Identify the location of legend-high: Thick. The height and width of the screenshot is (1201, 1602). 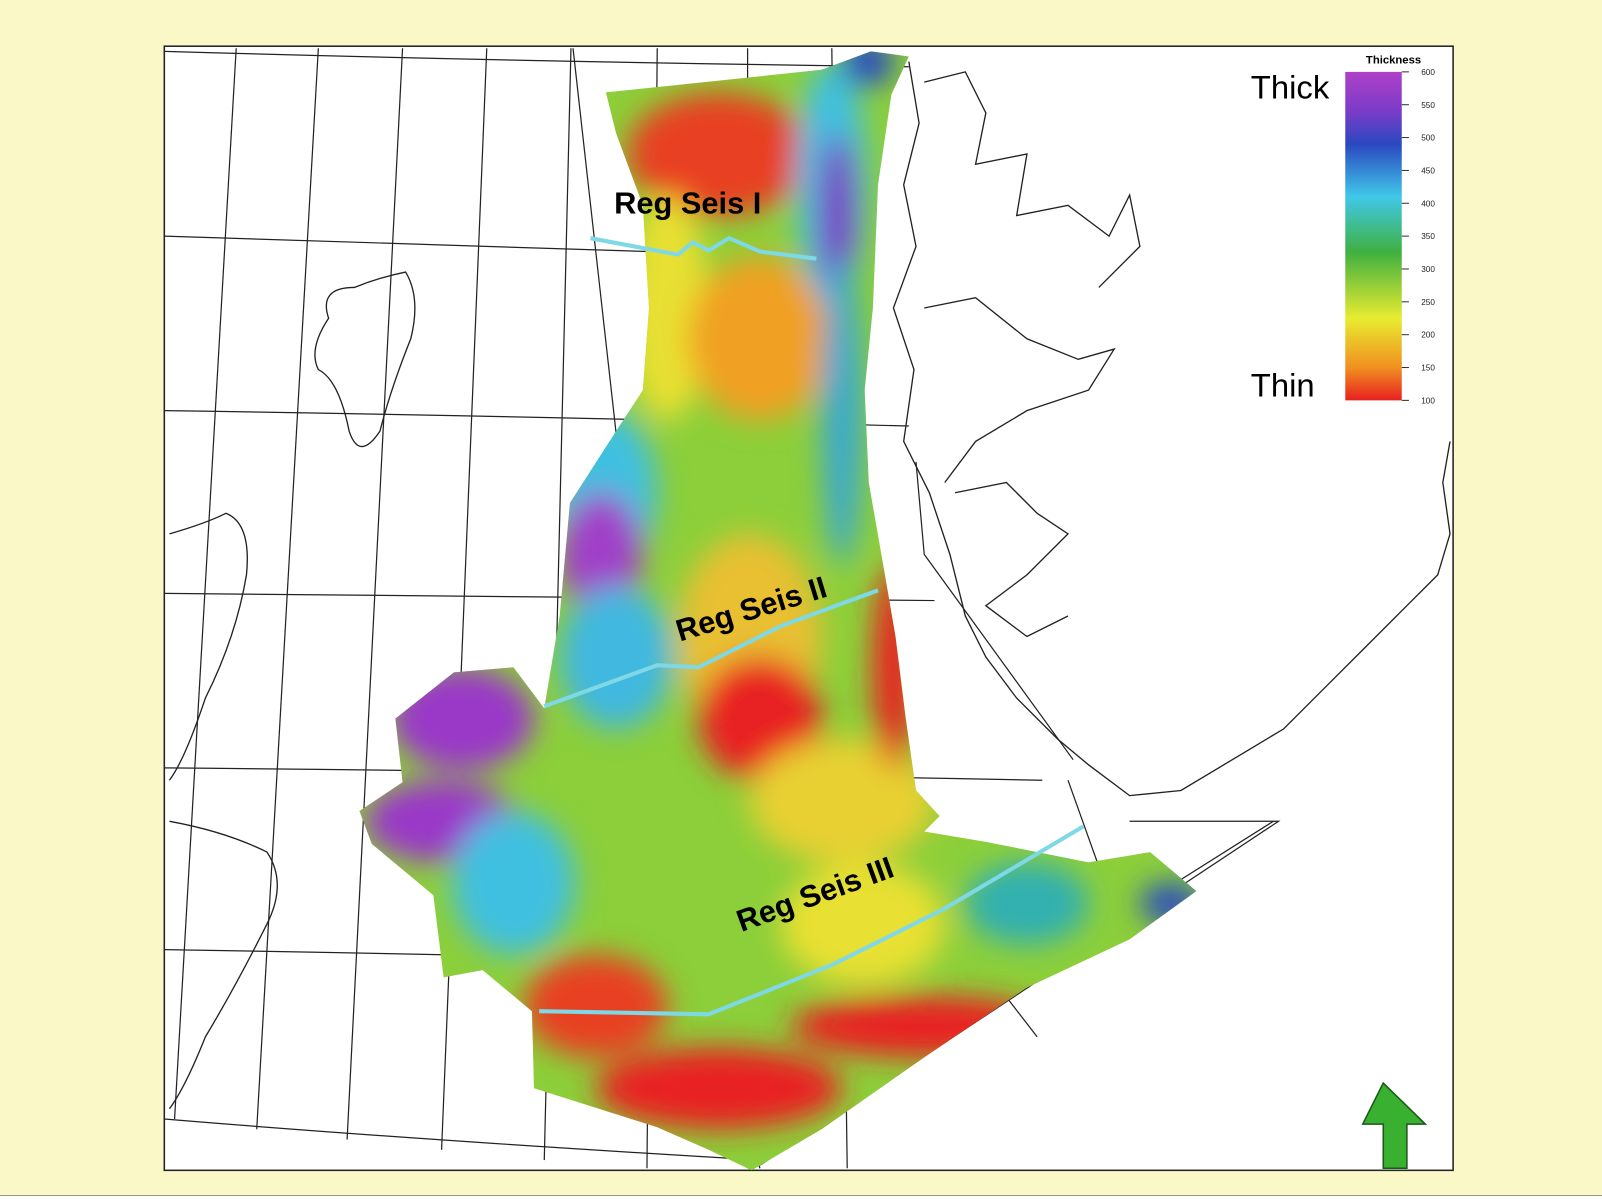
(1290, 87).